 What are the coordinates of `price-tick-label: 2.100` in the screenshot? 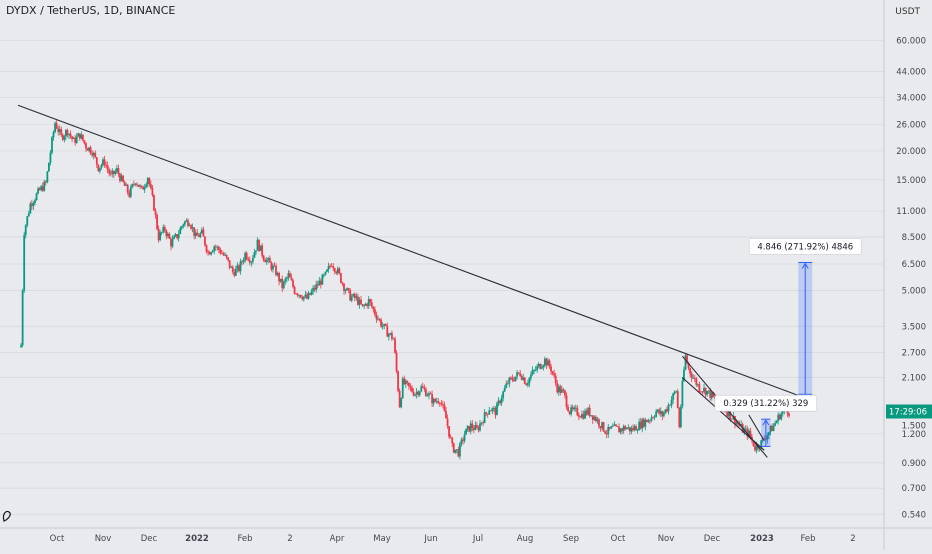 It's located at (914, 379).